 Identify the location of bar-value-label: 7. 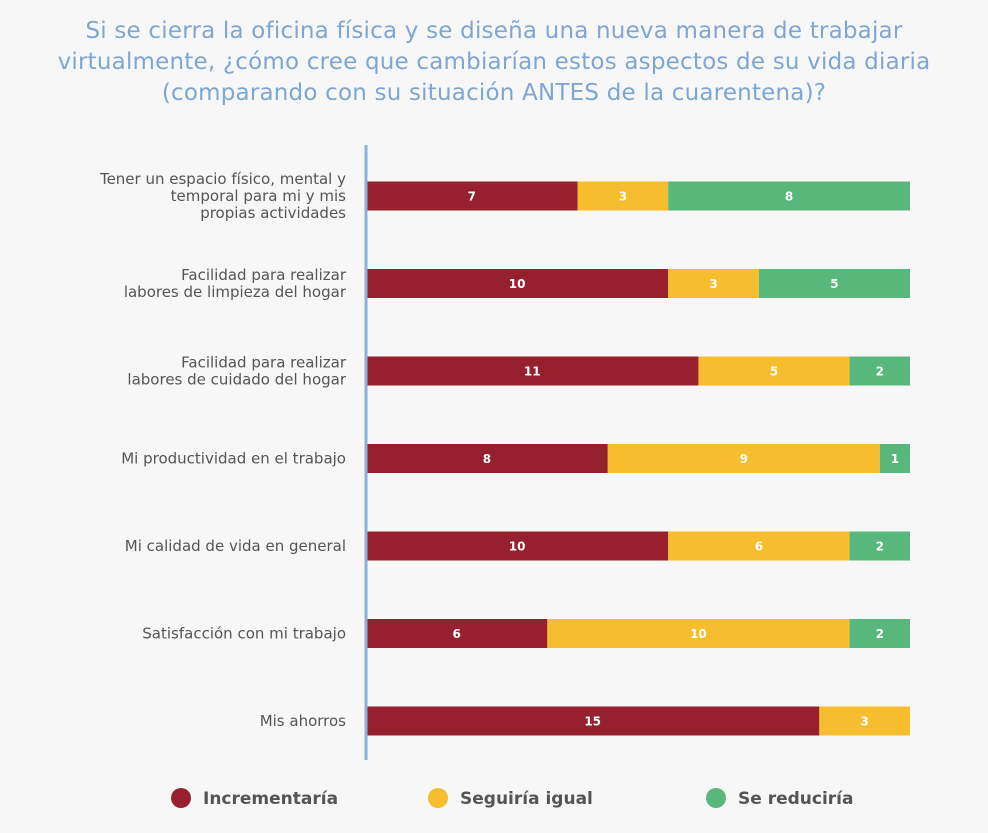
(472, 197).